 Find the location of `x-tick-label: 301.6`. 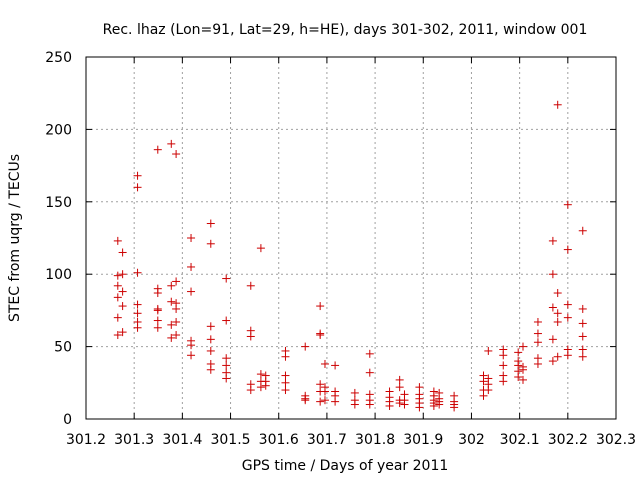

x-tick-label: 301.6 is located at coordinates (279, 440).